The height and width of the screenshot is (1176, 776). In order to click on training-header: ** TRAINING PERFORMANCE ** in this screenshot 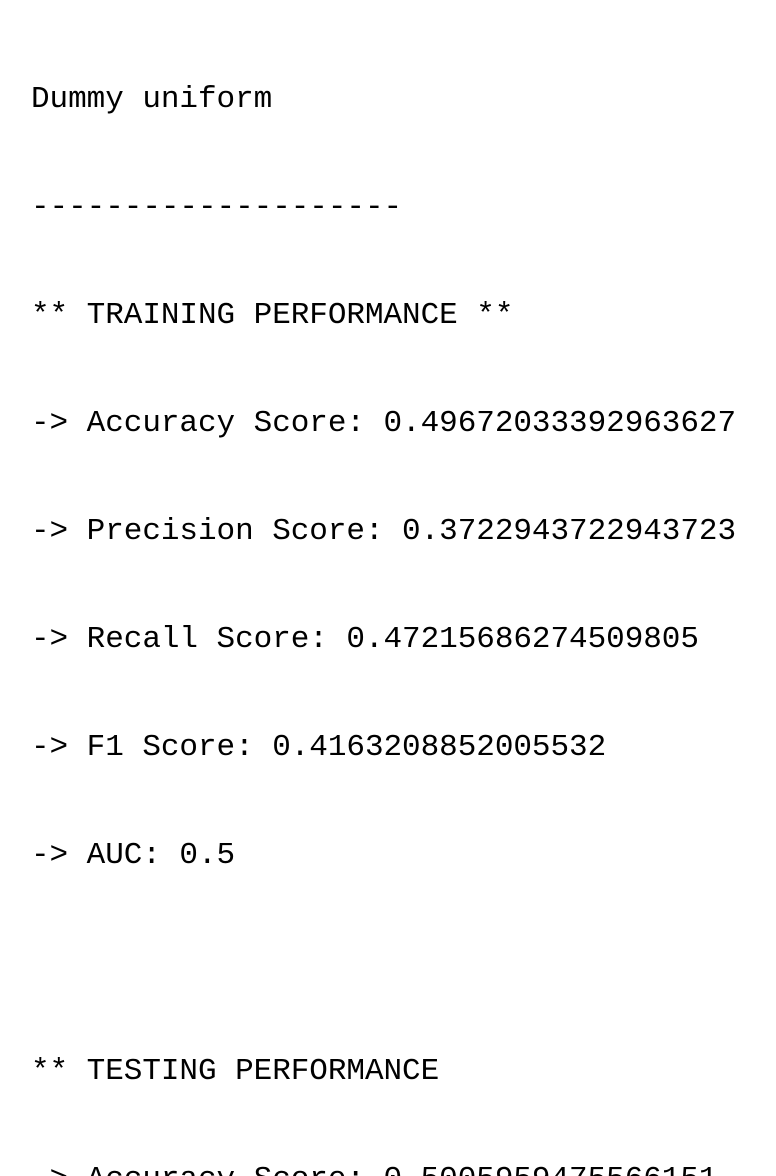, I will do `click(272, 315)`.